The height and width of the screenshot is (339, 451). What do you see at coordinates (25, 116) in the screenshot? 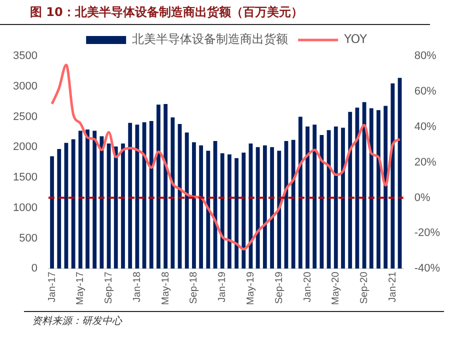
I see `y-tick-label: 2500` at bounding box center [25, 116].